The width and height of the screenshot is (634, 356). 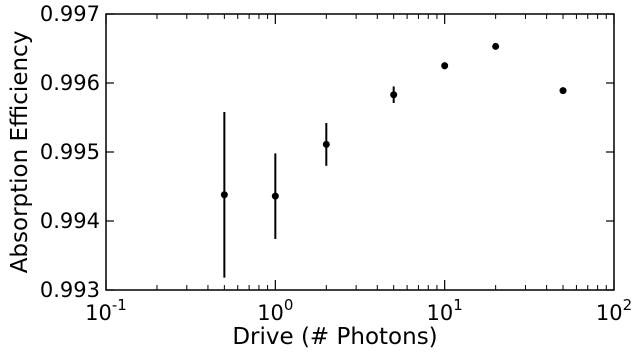 I want to click on y-tick-label: 0.993, so click(x=70, y=290).